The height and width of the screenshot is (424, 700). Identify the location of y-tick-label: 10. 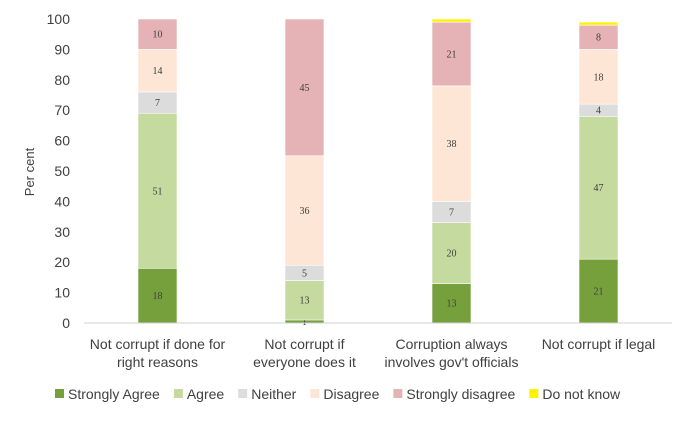
(62, 293).